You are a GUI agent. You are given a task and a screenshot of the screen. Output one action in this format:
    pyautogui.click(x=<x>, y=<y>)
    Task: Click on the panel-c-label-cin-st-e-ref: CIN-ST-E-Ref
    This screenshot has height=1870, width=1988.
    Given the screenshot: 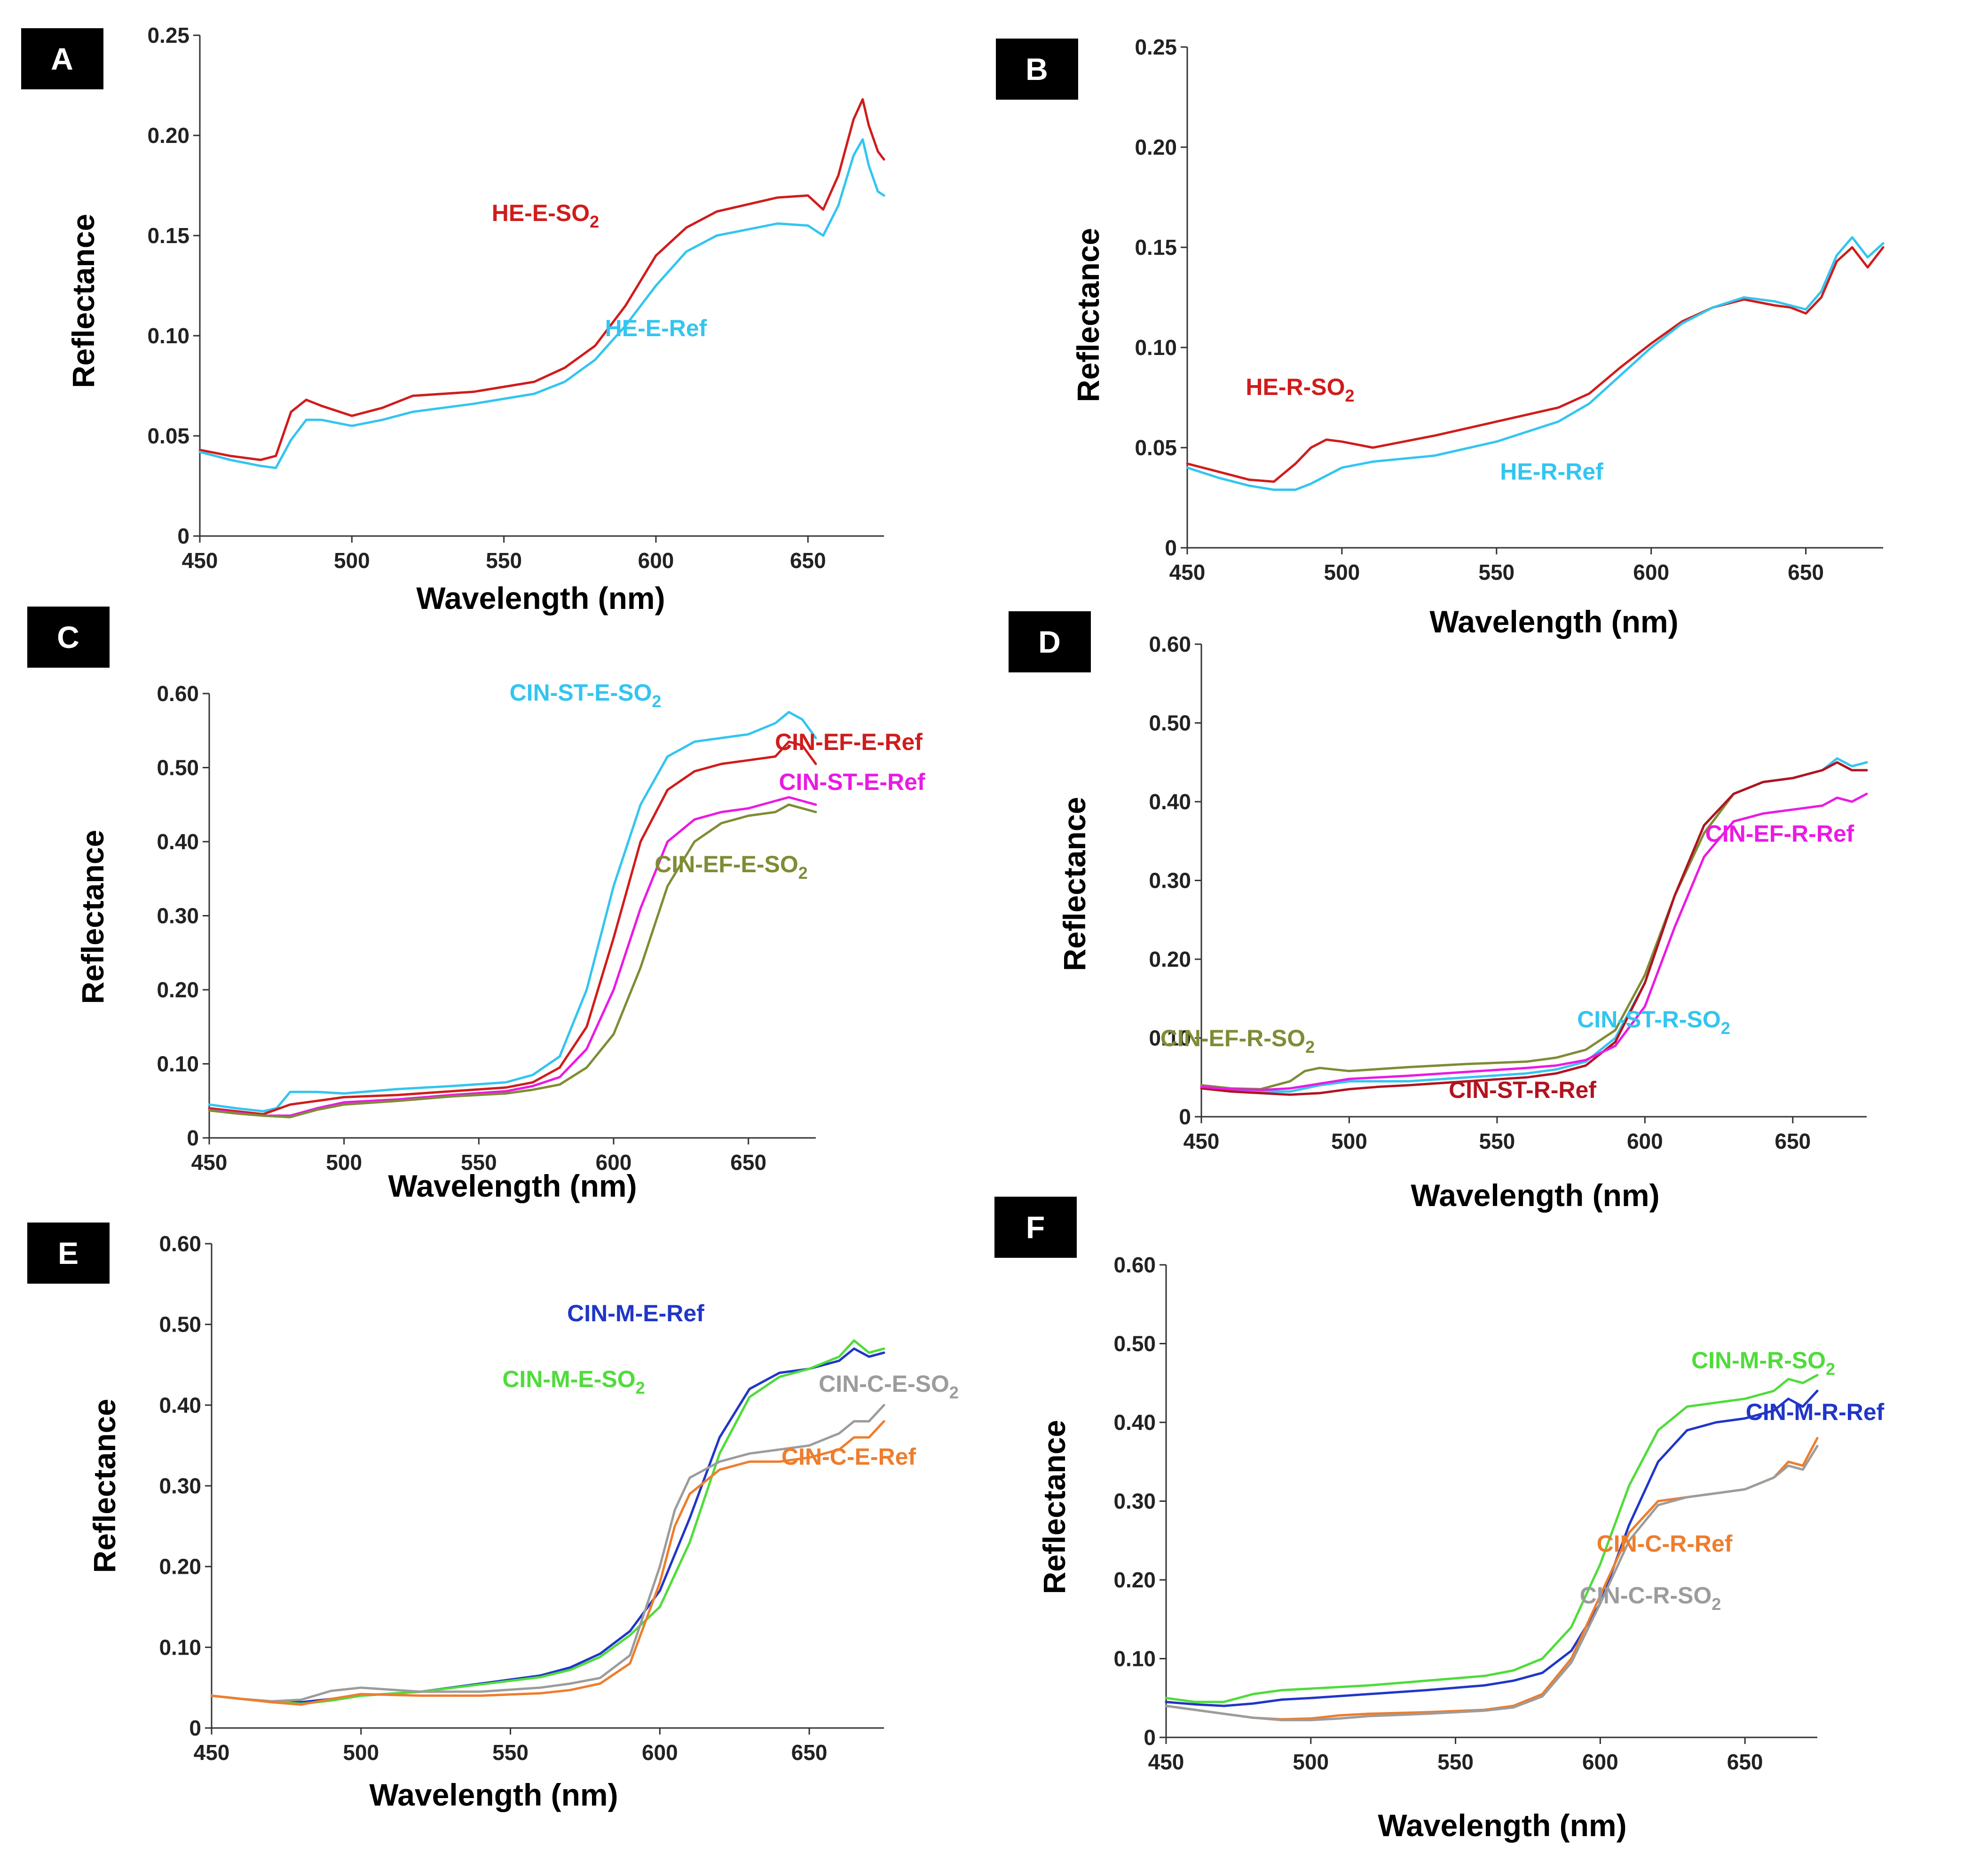 What is the action you would take?
    pyautogui.click(x=852, y=782)
    